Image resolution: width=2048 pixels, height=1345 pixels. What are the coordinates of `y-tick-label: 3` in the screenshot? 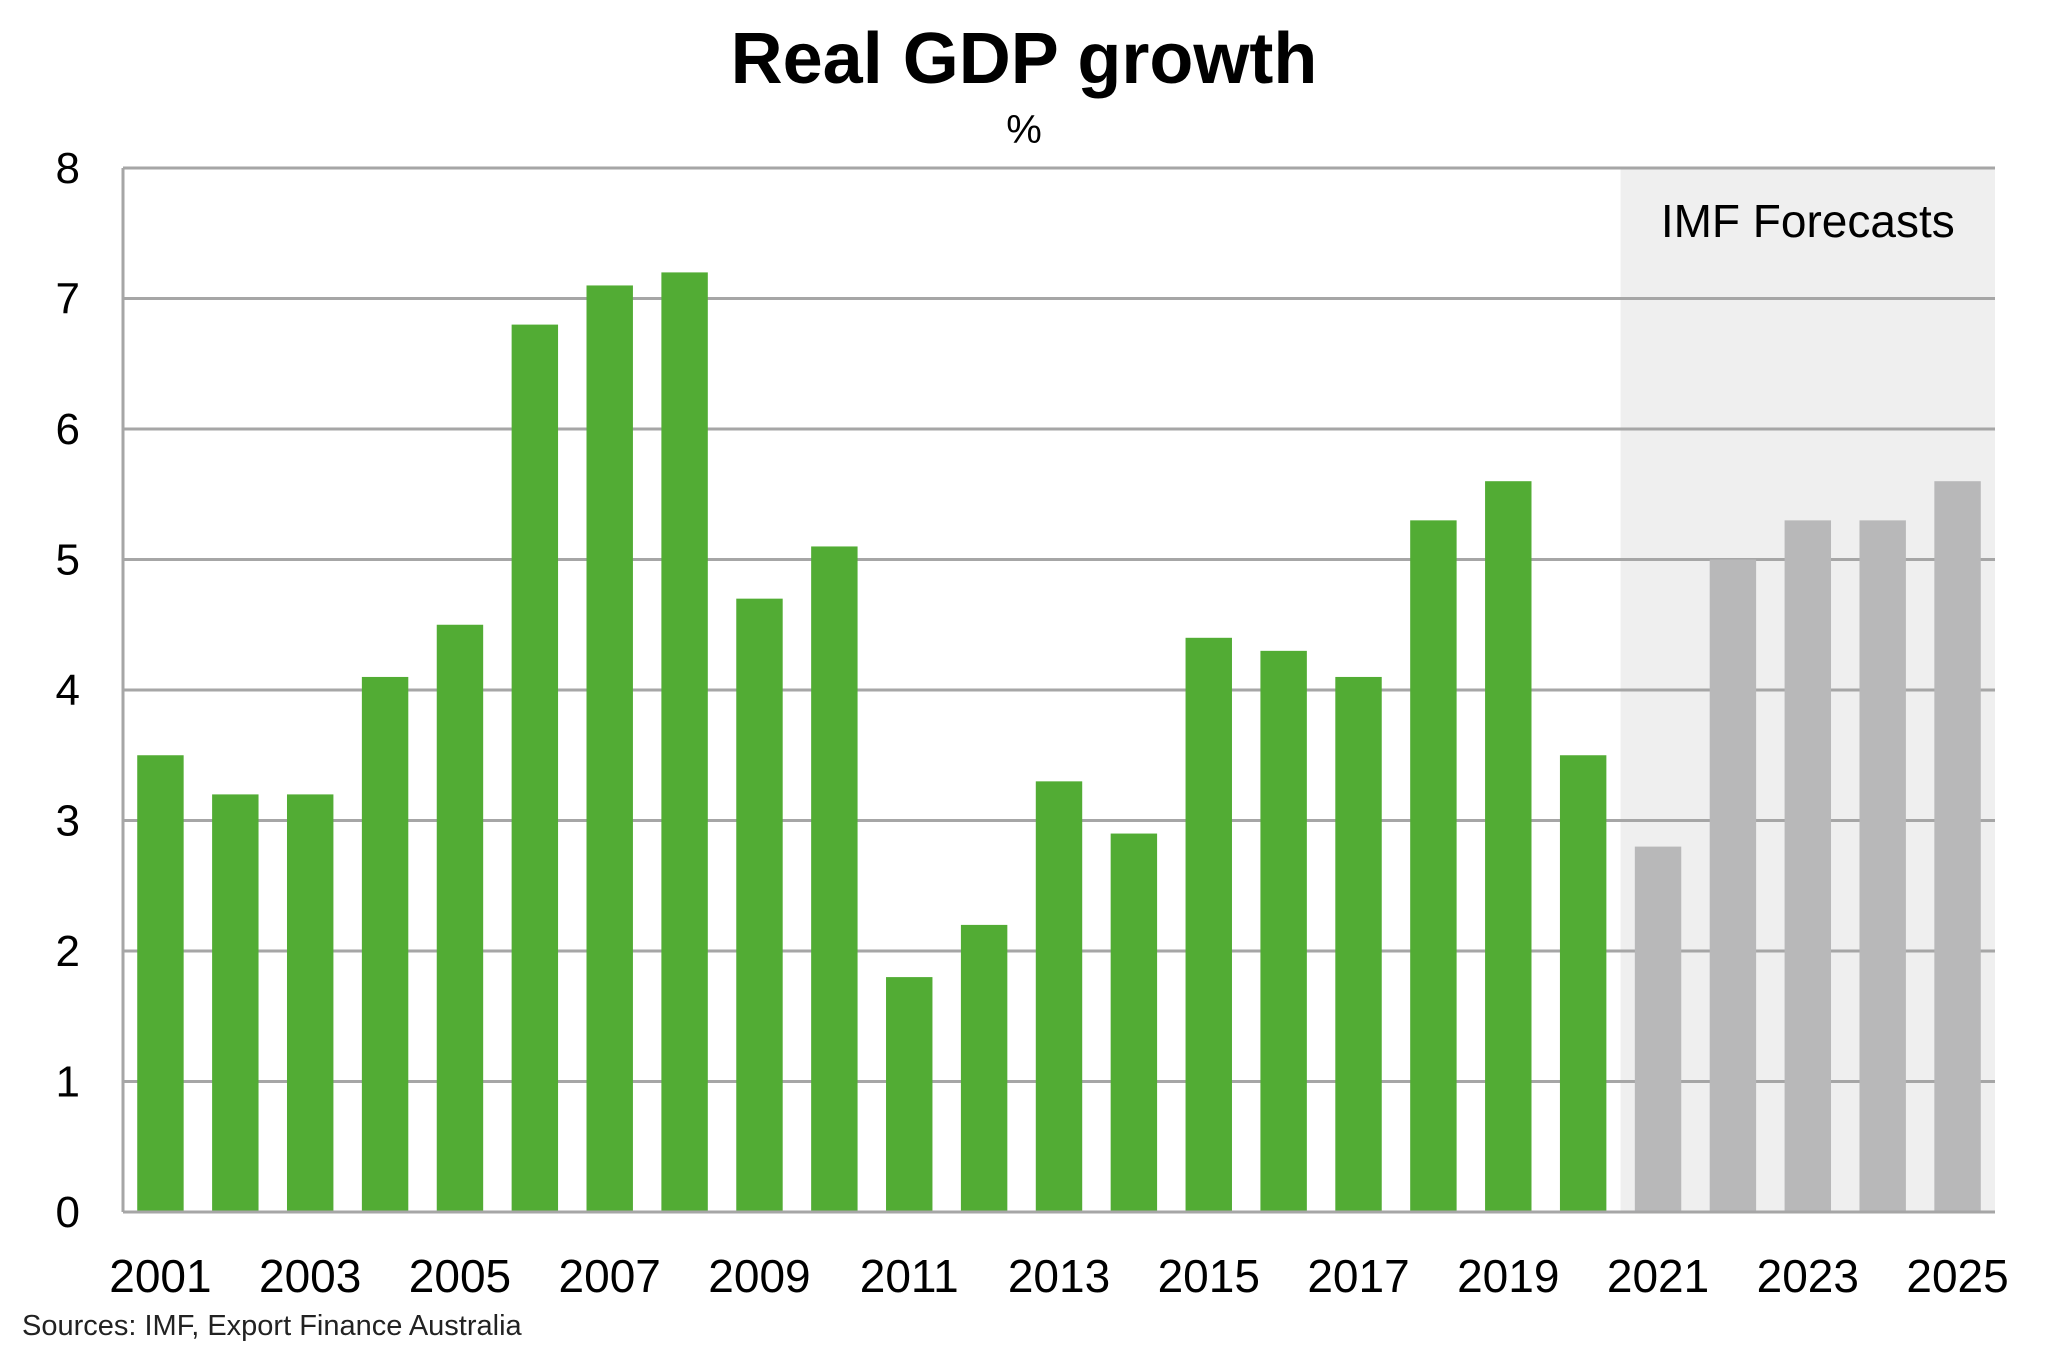 It's located at (68, 821).